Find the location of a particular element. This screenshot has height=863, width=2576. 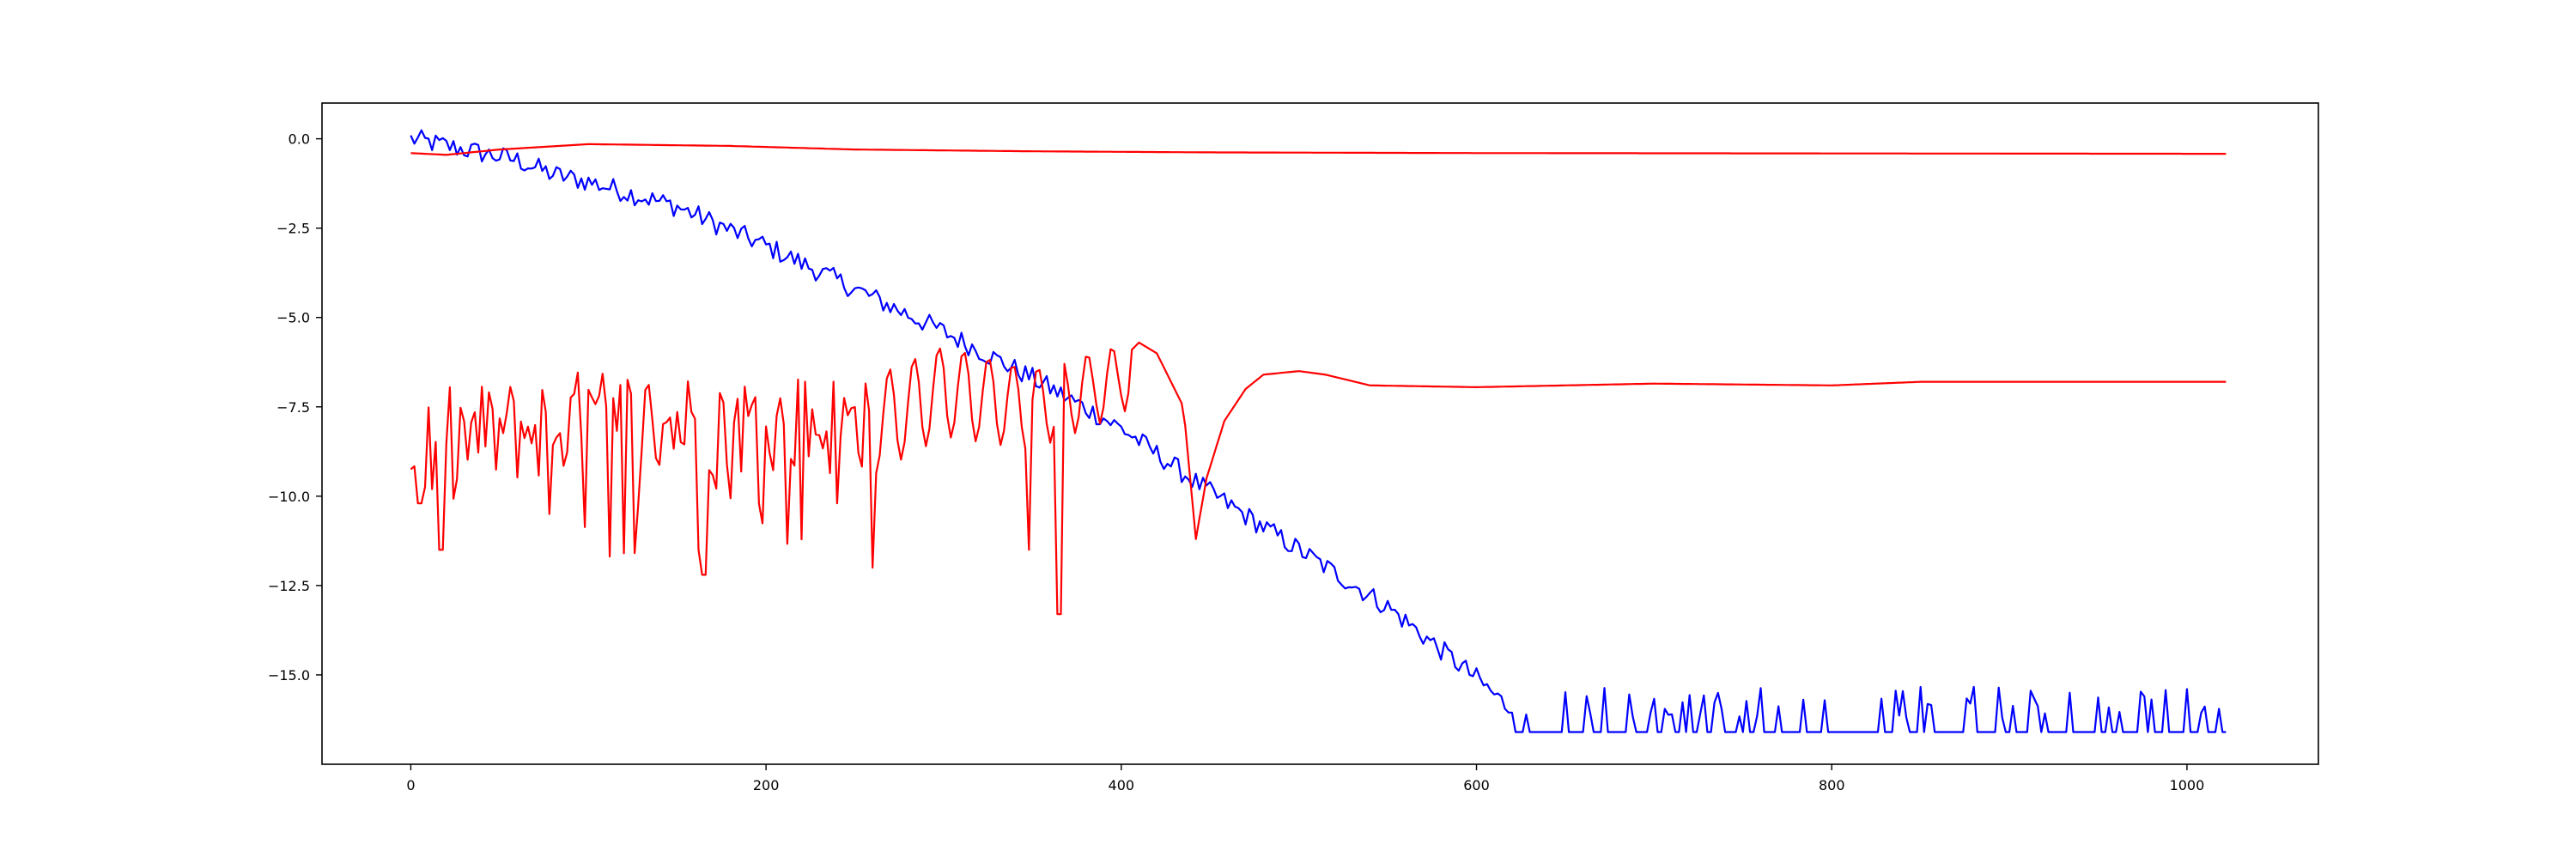

y-tick-label: −15.0 is located at coordinates (289, 676).